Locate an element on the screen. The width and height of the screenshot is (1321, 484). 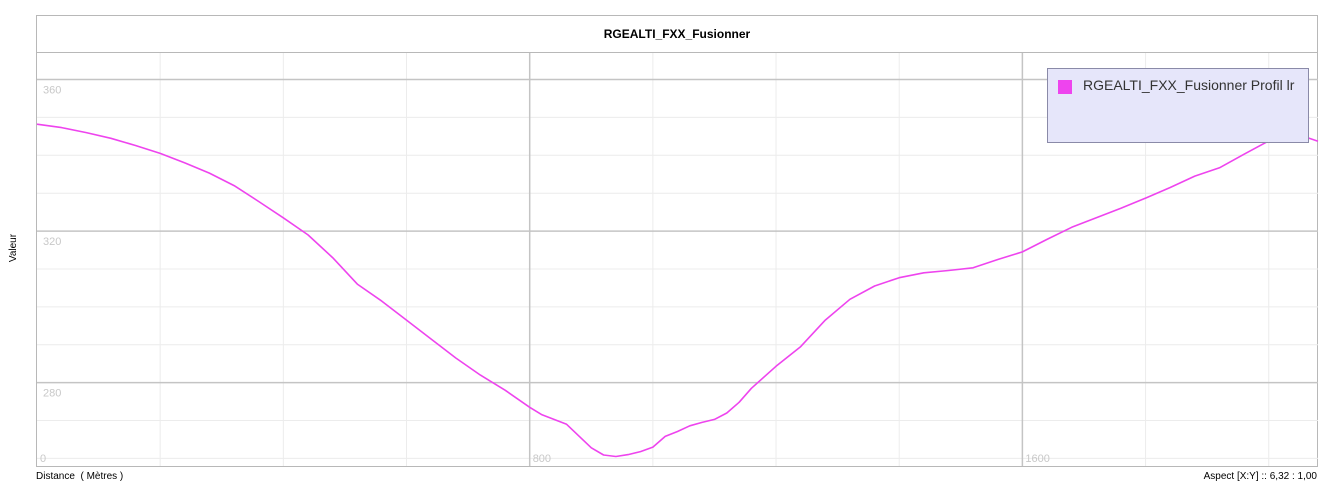
legend: RGEALTI_FXX_Fusionner Profil lr is located at coordinates (1178, 105).